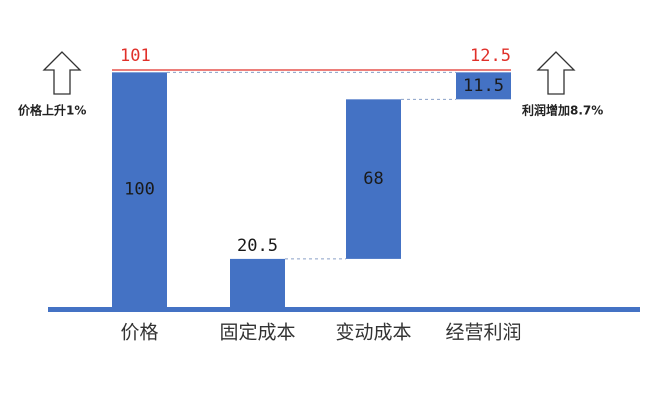 The image size is (660, 408). I want to click on left-arrow, so click(62, 73).